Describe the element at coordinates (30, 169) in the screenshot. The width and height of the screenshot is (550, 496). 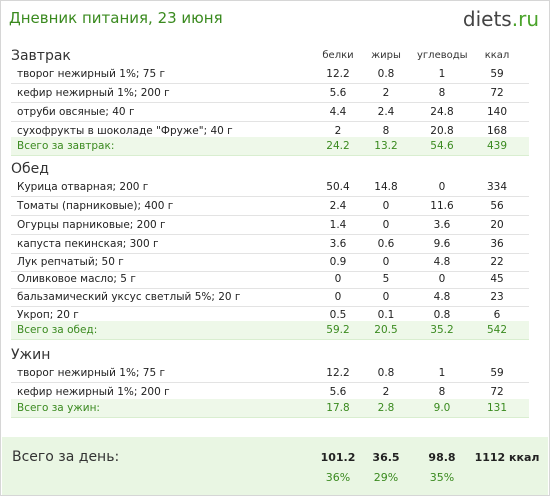
I see `meal-title-lunch: Обед` at that location.